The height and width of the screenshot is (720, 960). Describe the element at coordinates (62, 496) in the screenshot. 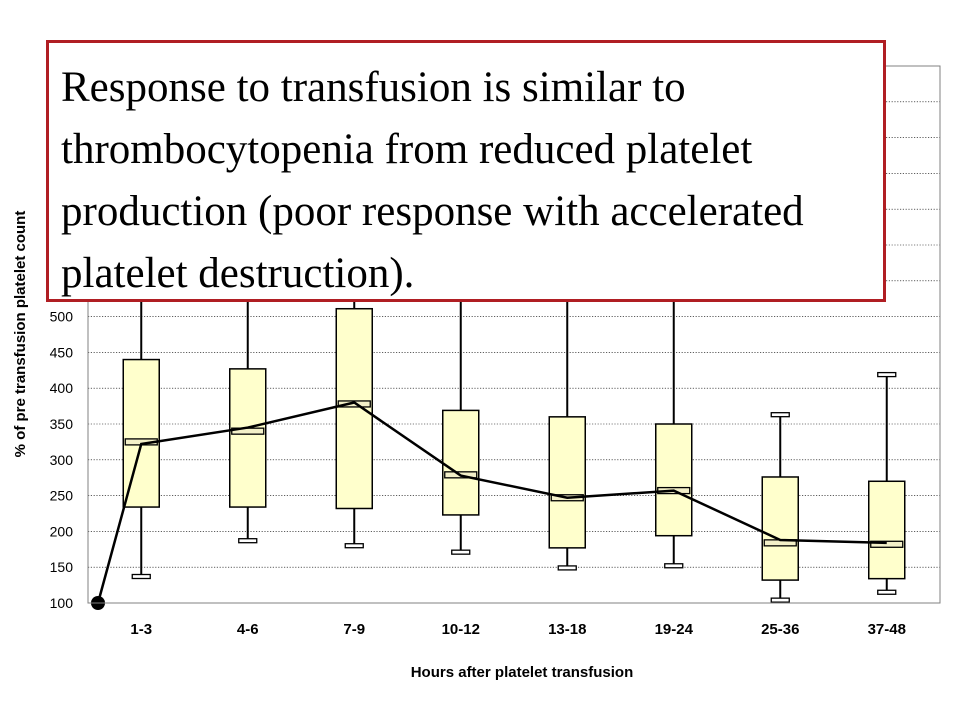

I see `y-tick-label: 250` at that location.